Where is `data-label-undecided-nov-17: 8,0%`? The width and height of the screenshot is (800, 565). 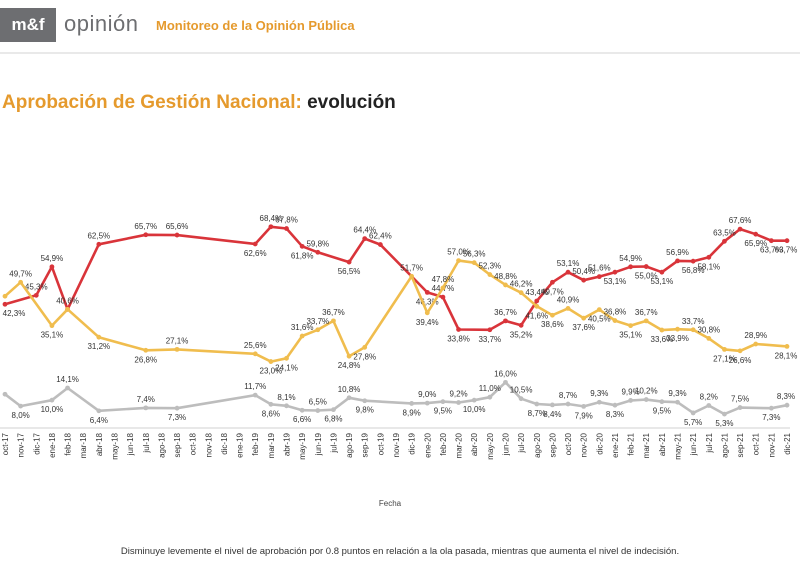 data-label-undecided-nov-17: 8,0% is located at coordinates (21, 415).